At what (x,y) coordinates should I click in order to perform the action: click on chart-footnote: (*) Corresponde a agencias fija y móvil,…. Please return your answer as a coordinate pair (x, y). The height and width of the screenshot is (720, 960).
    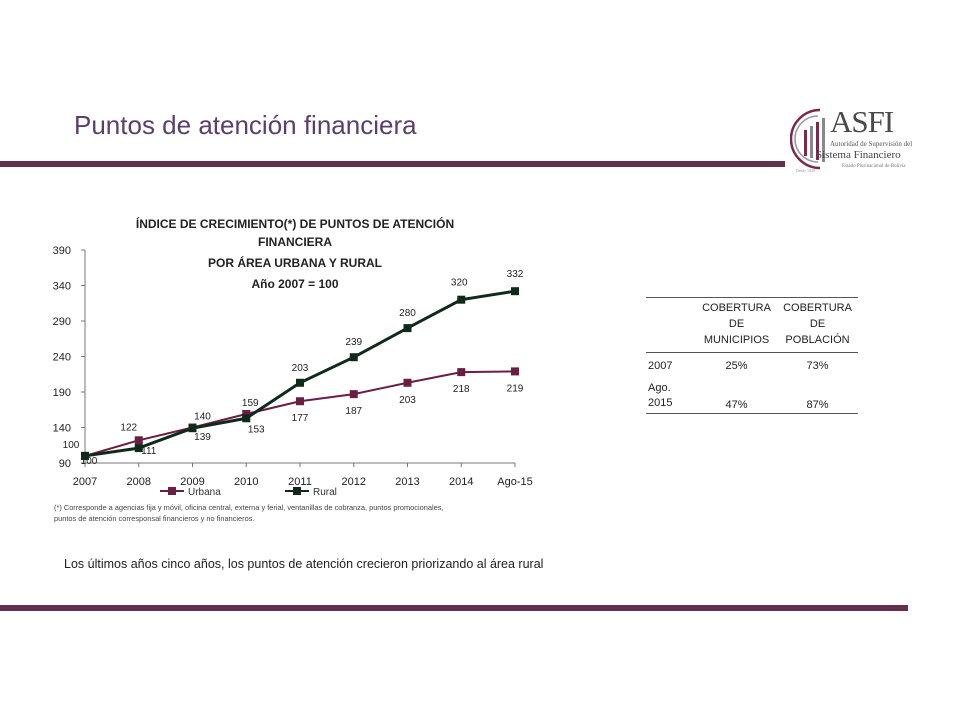
    Looking at the image, I should click on (249, 513).